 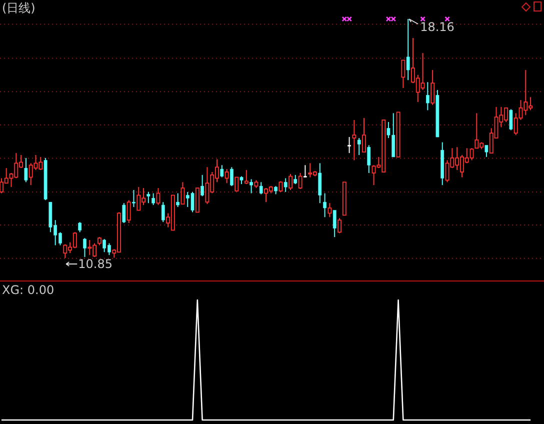 I want to click on annotation: 18.16, so click(x=437, y=27).